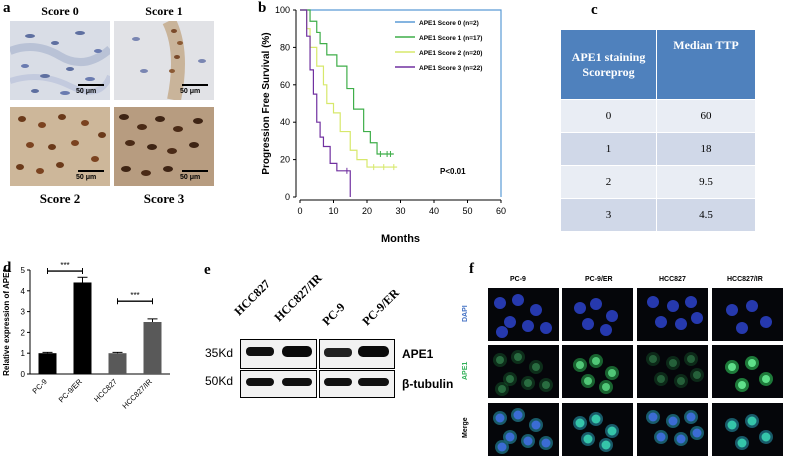  What do you see at coordinates (23, 291) in the screenshot?
I see `bar-y-tick-label: 4` at bounding box center [23, 291].